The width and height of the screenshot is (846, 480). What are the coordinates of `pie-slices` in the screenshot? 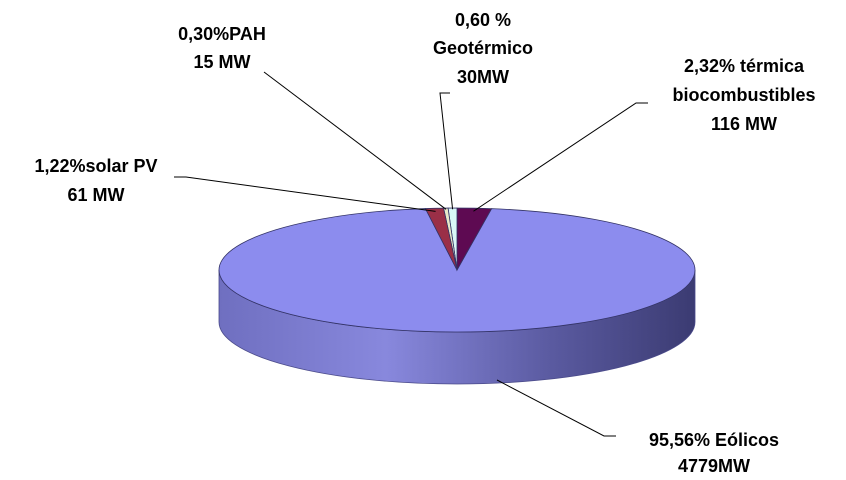 It's located at (457, 270).